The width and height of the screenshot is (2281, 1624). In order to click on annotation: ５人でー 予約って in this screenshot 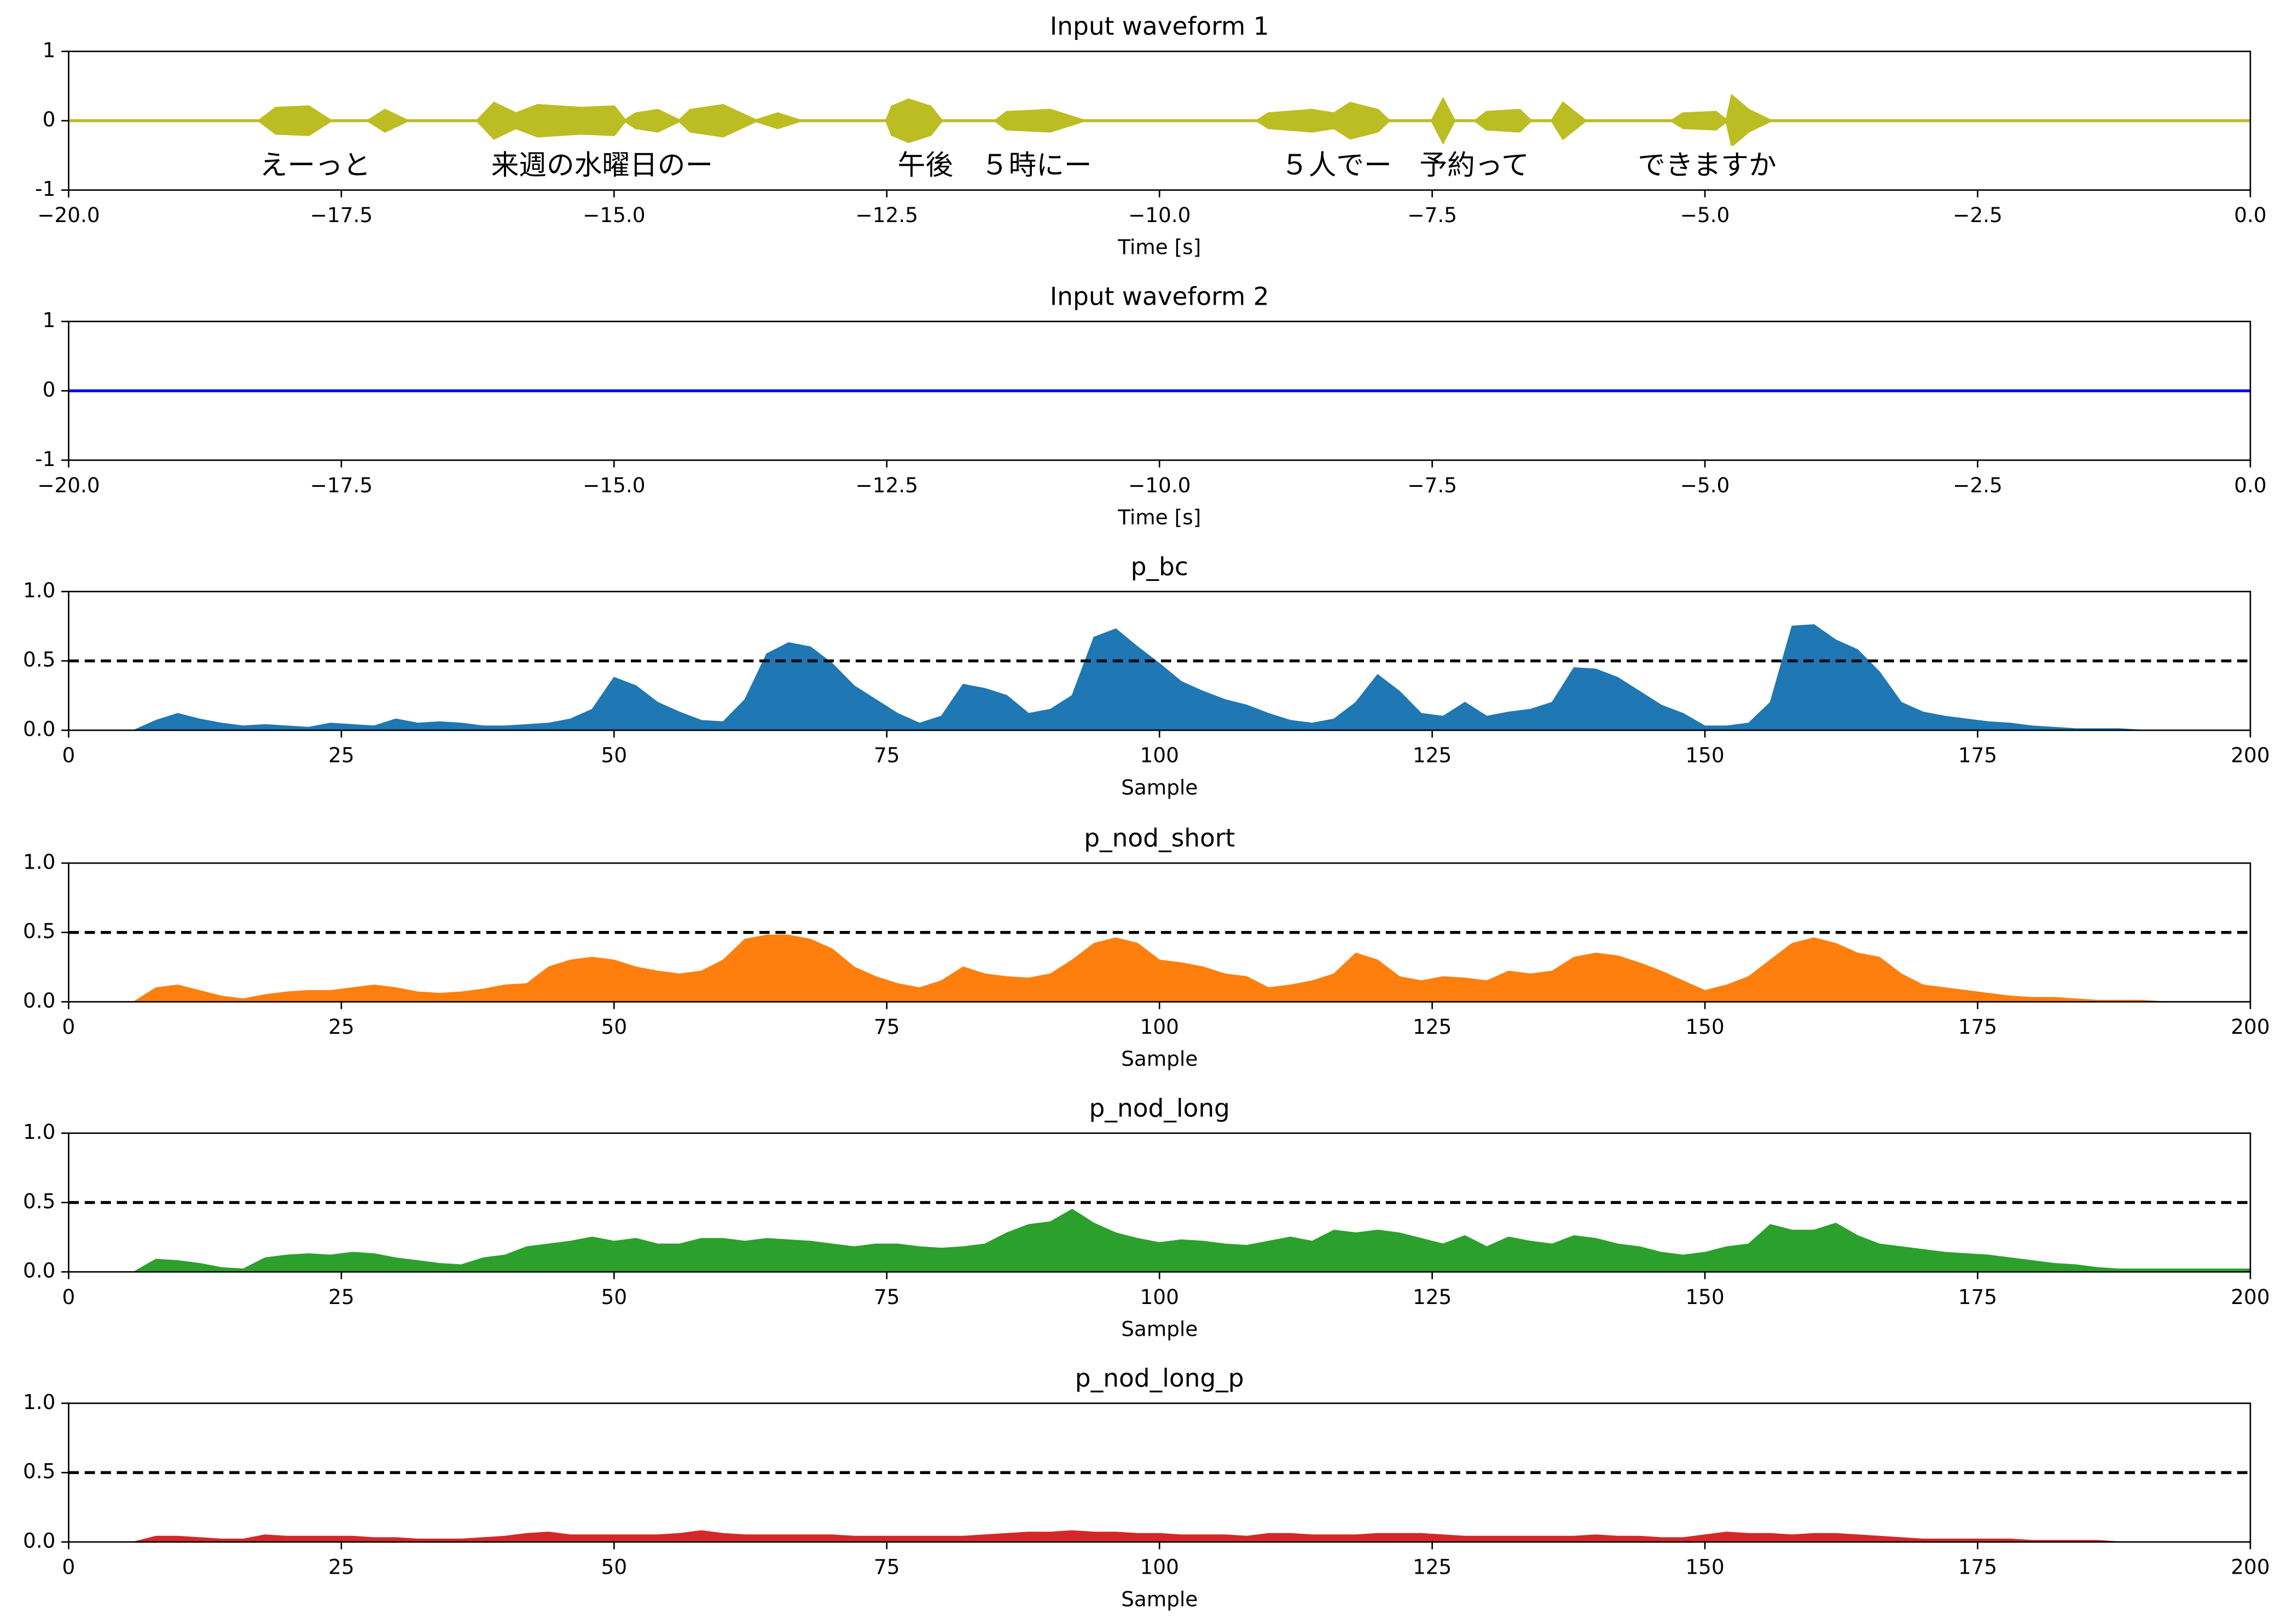, I will do `click(1405, 165)`.